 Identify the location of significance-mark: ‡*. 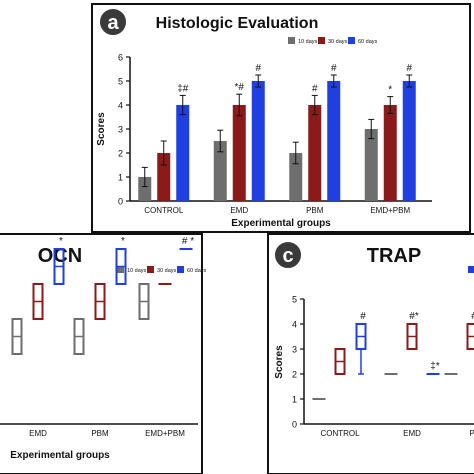
(435, 366).